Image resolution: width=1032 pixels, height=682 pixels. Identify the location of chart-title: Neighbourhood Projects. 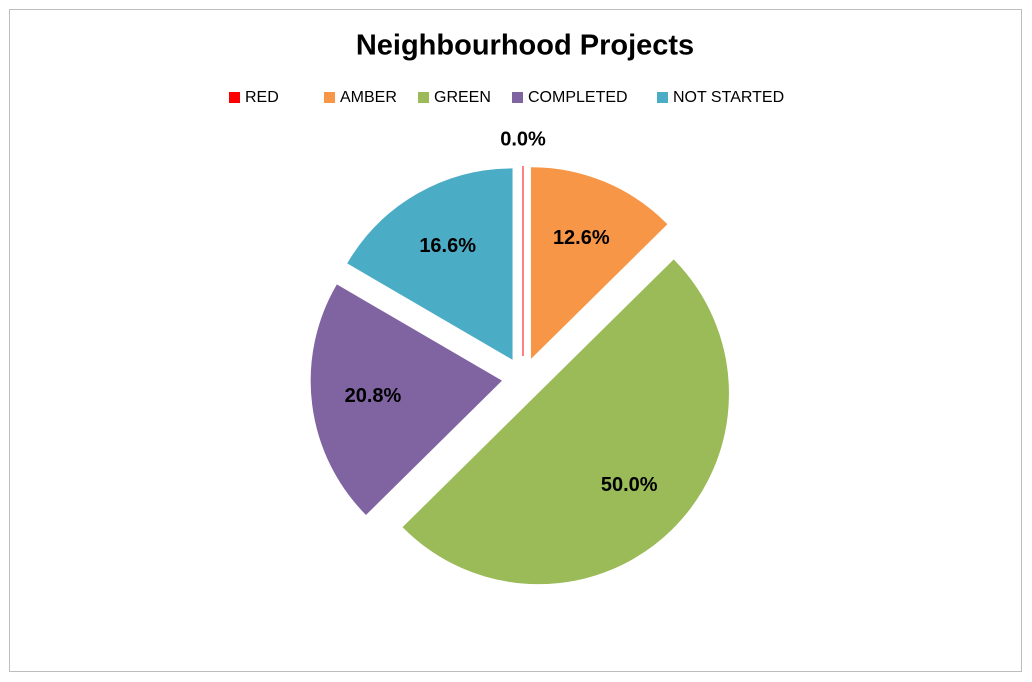
(525, 46).